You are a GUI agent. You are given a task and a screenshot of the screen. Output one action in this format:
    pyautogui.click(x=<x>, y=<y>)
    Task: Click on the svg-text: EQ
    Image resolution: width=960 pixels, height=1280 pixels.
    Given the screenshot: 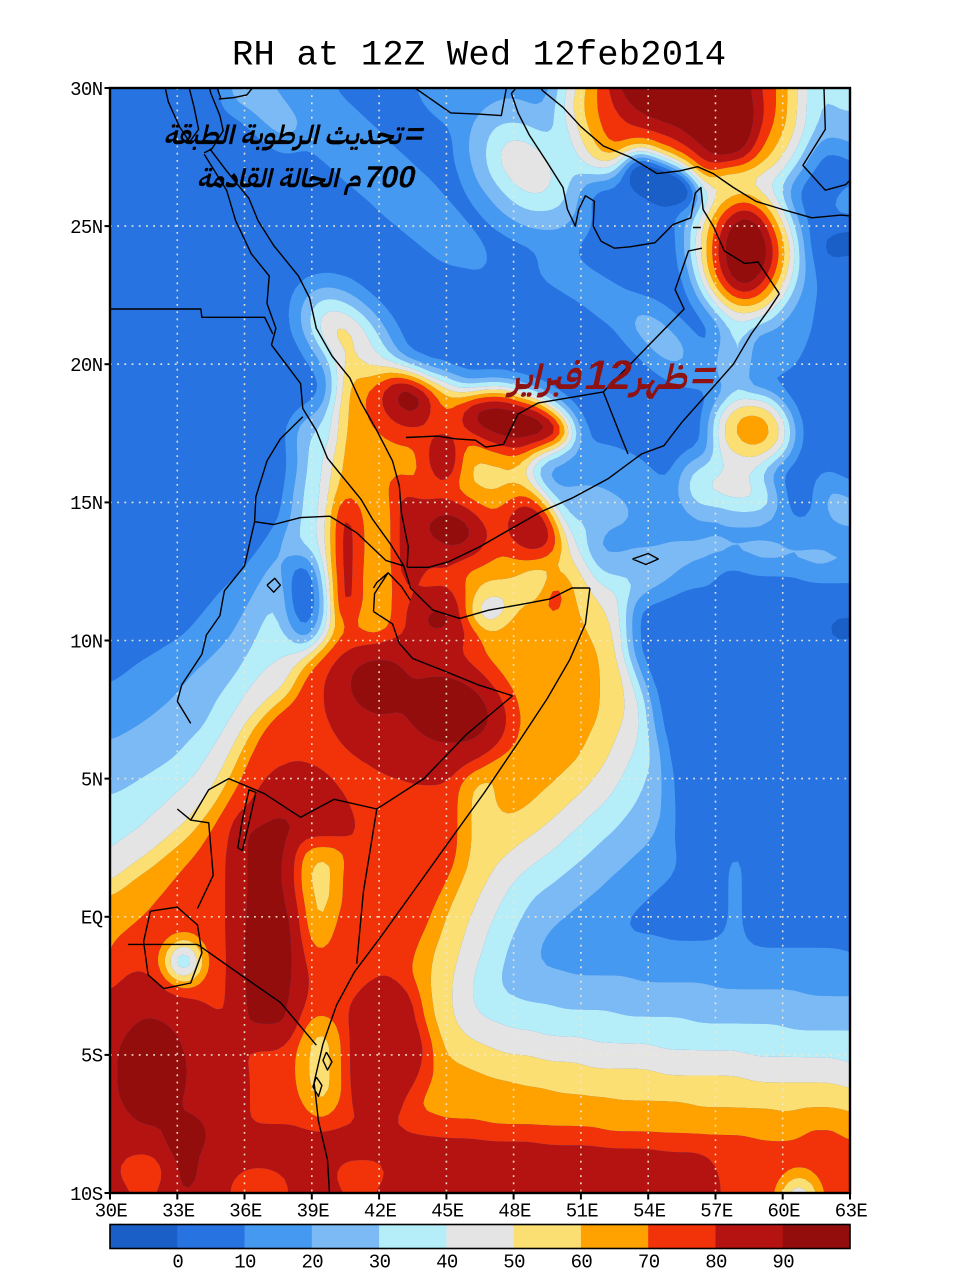 What is the action you would take?
    pyautogui.click(x=92, y=919)
    